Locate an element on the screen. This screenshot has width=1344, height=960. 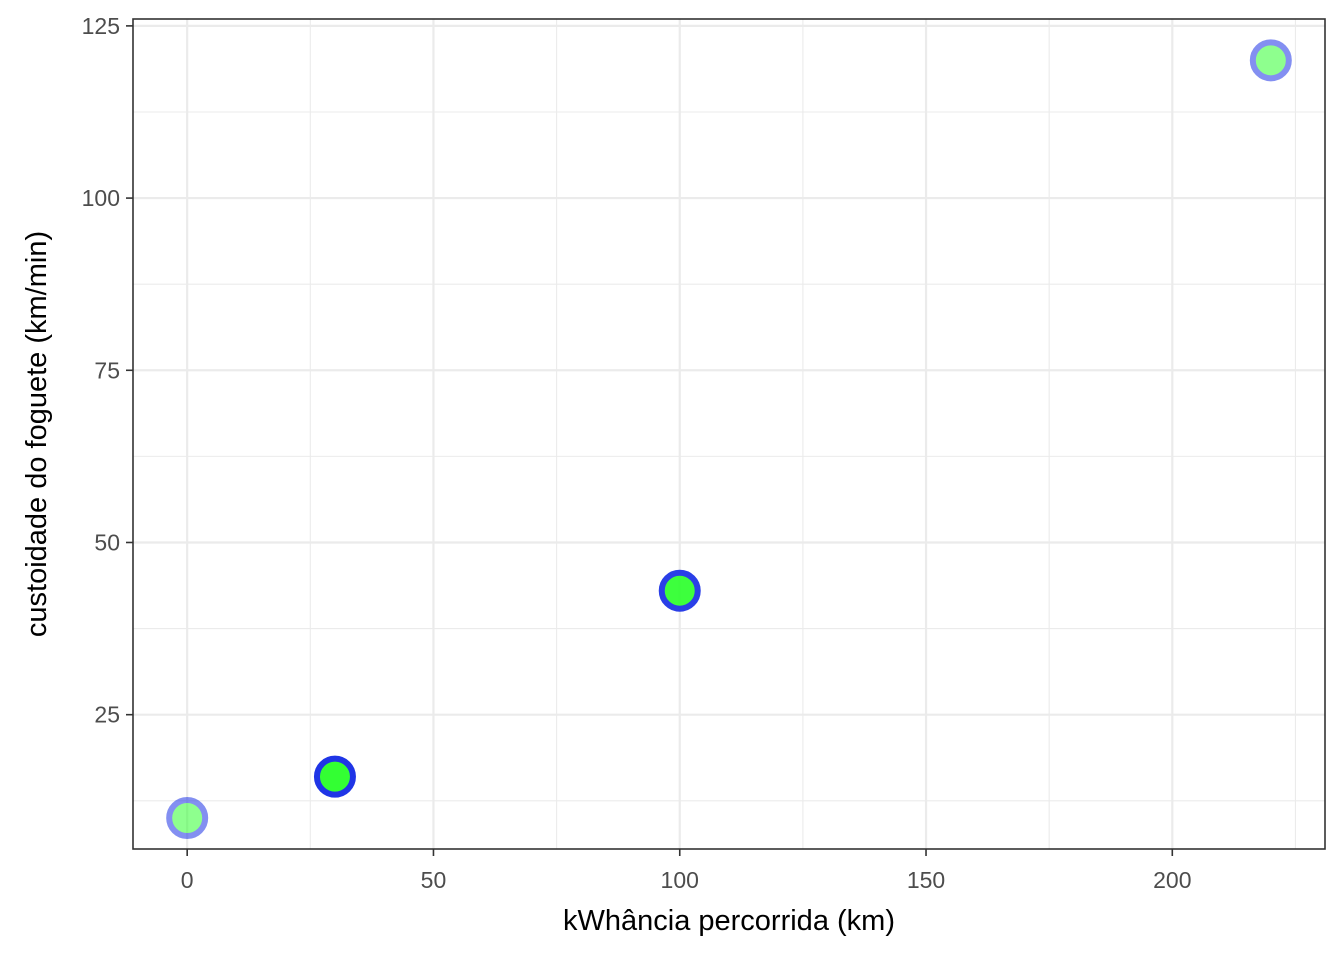
x-axis-ticks: 0 50 100 150 200 is located at coordinates (686, 871).